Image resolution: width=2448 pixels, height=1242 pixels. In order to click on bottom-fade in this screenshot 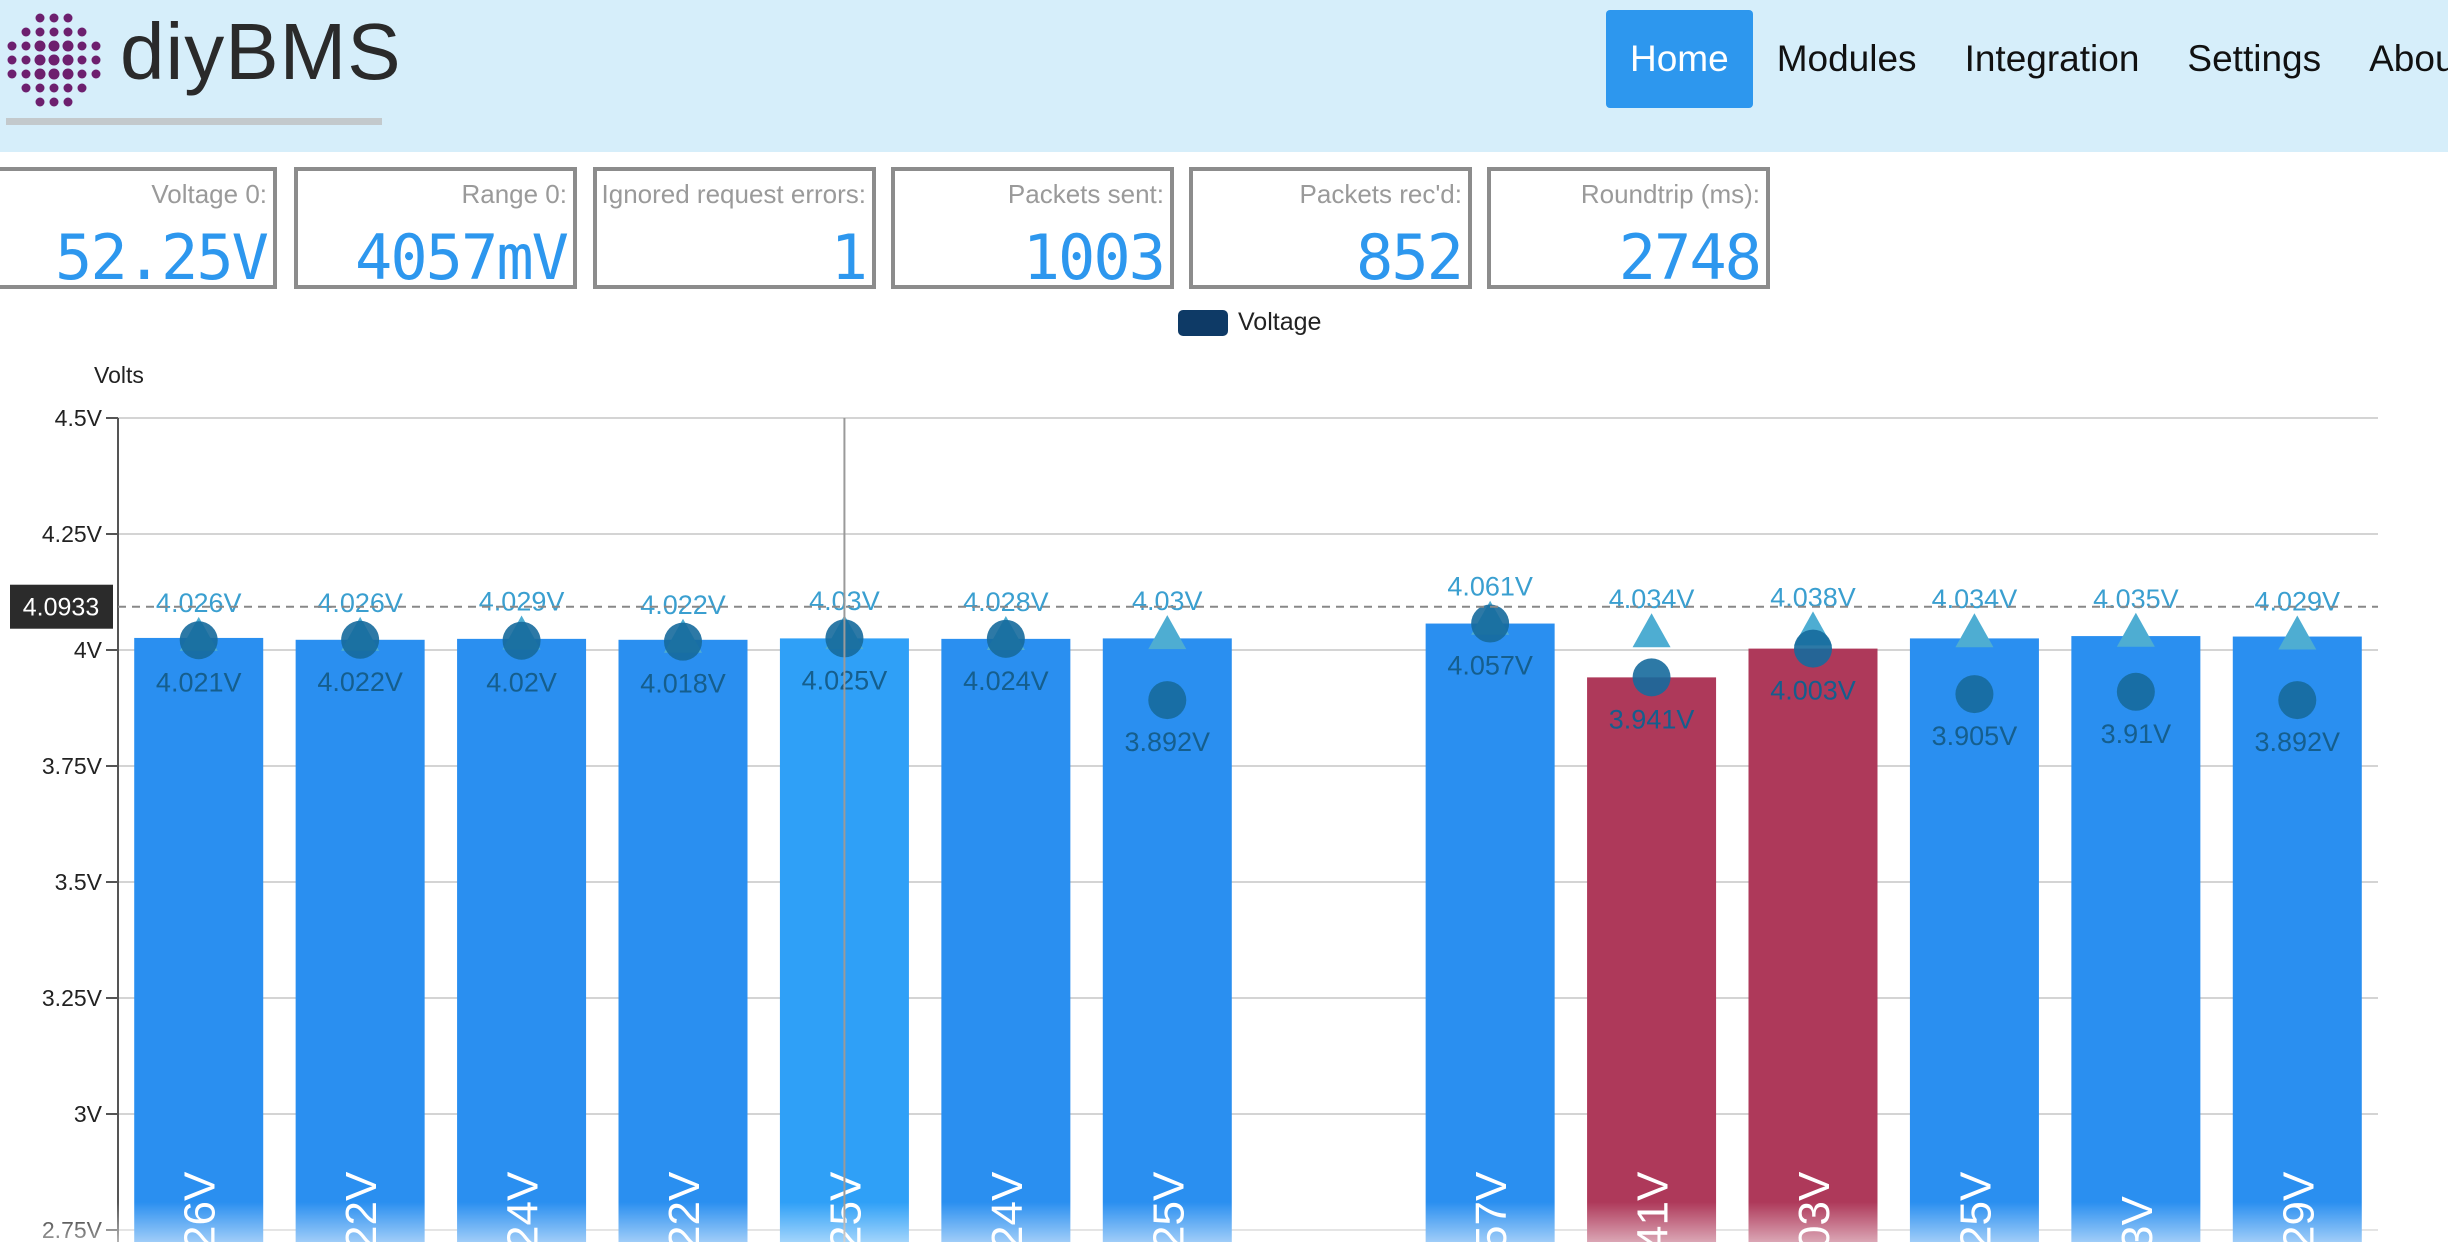, I will do `click(1224, 1222)`.